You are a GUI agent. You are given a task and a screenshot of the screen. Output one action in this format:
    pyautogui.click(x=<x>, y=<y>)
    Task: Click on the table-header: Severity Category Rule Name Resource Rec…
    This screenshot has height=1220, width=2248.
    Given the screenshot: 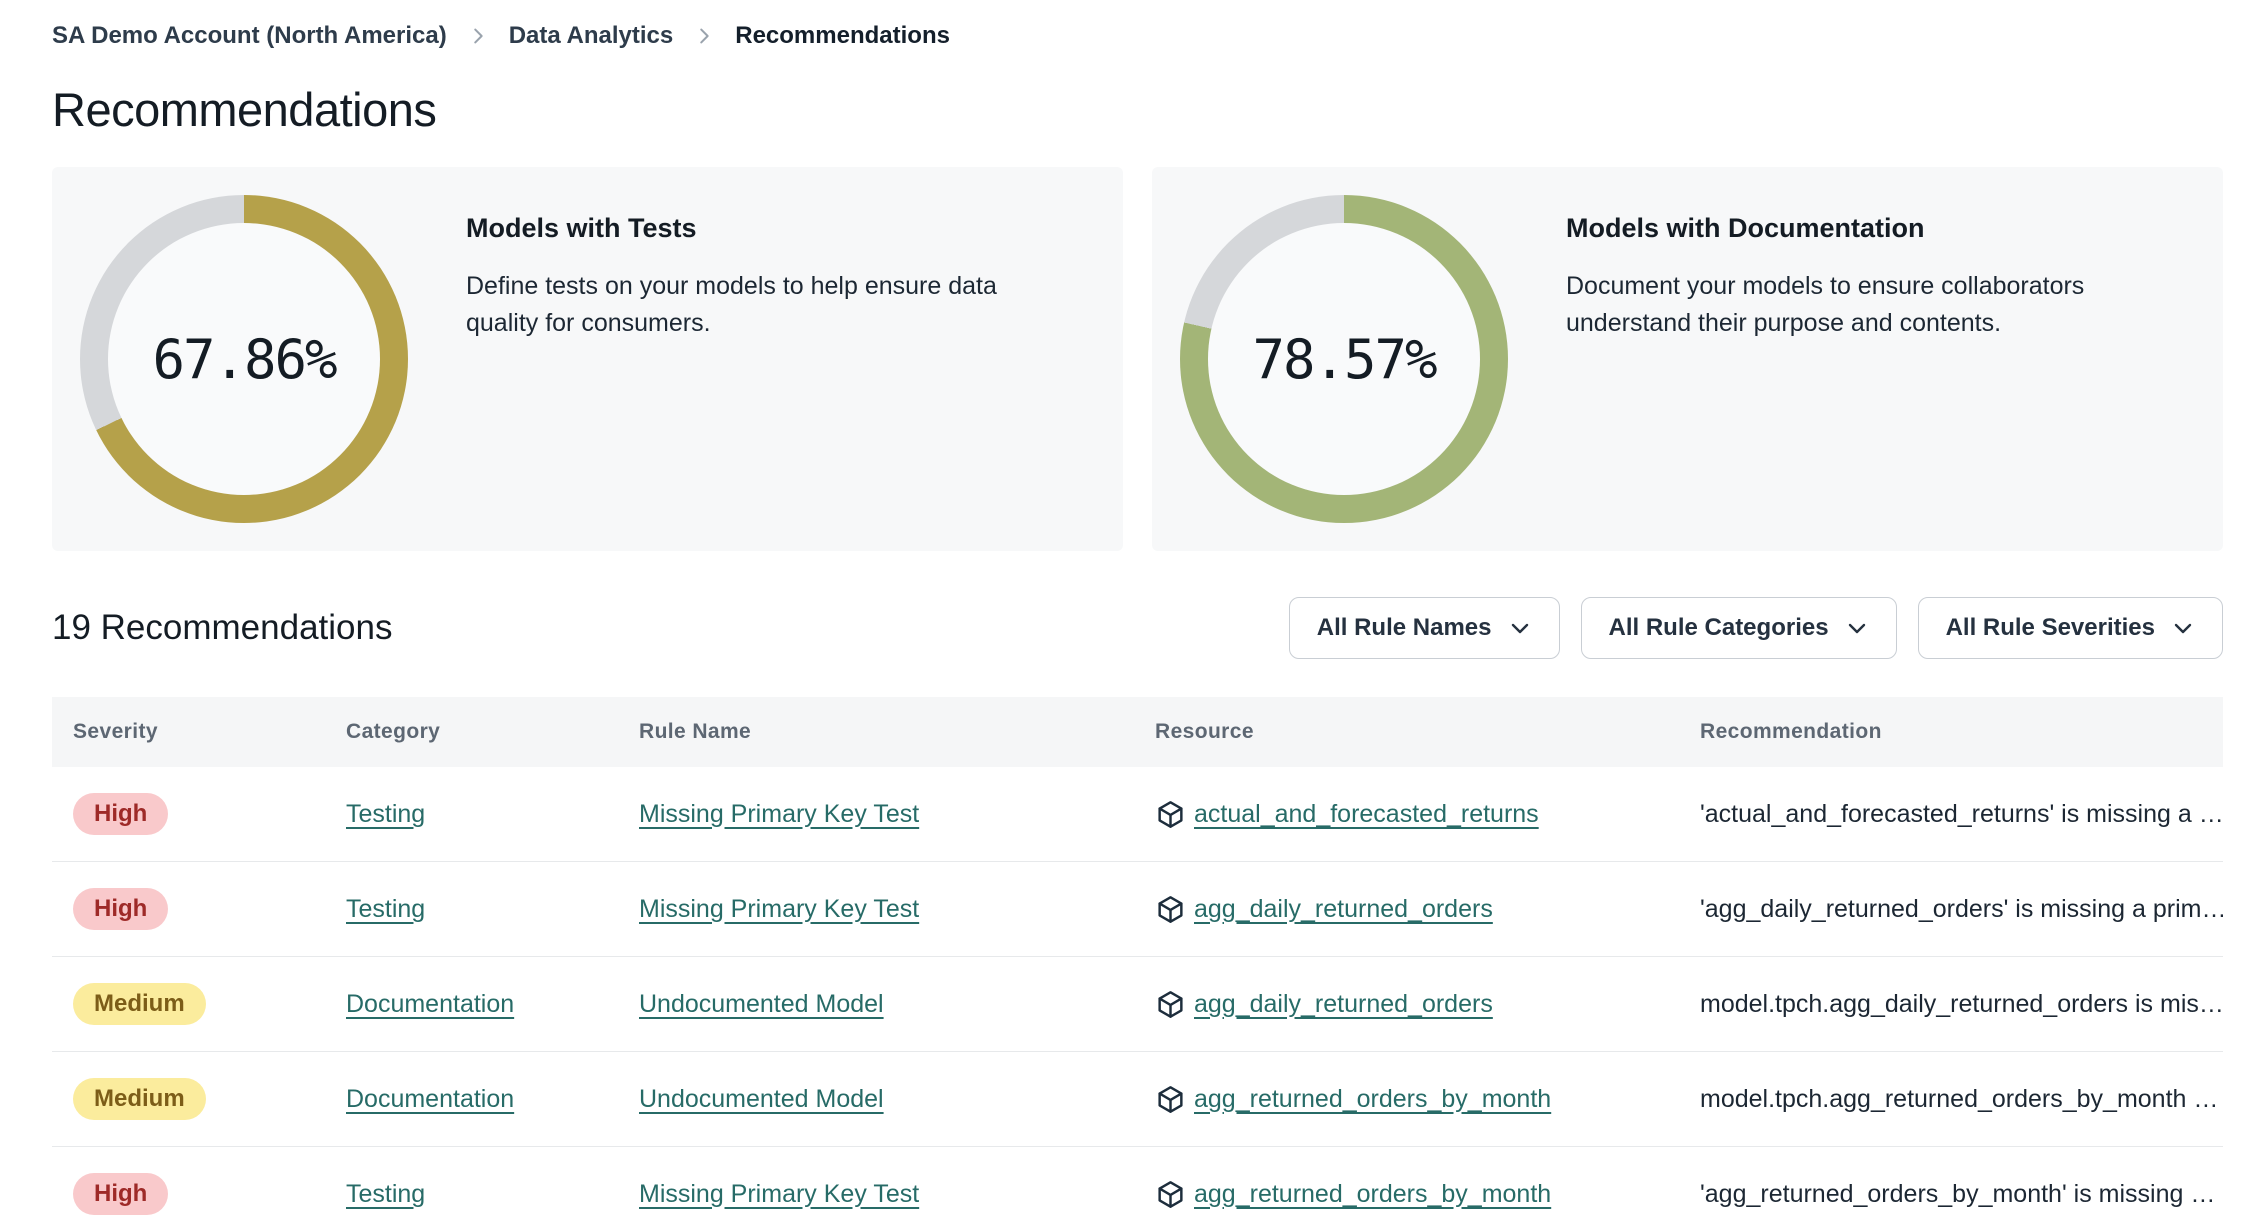 What is the action you would take?
    pyautogui.click(x=1137, y=732)
    